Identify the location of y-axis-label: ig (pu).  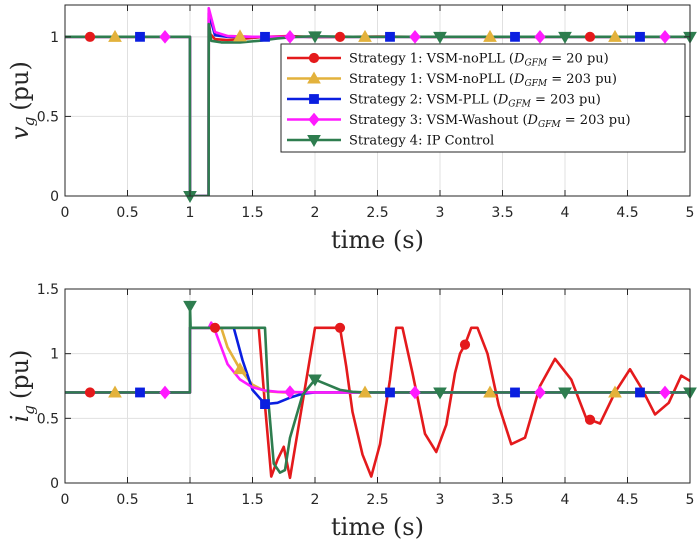
(22, 386).